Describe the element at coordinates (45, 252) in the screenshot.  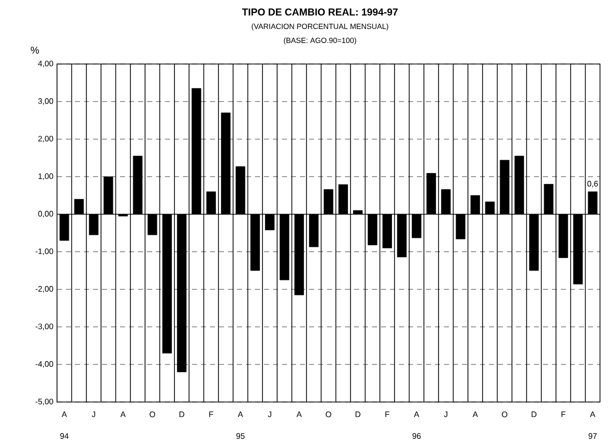
I see `y-tick-label: -1,00` at that location.